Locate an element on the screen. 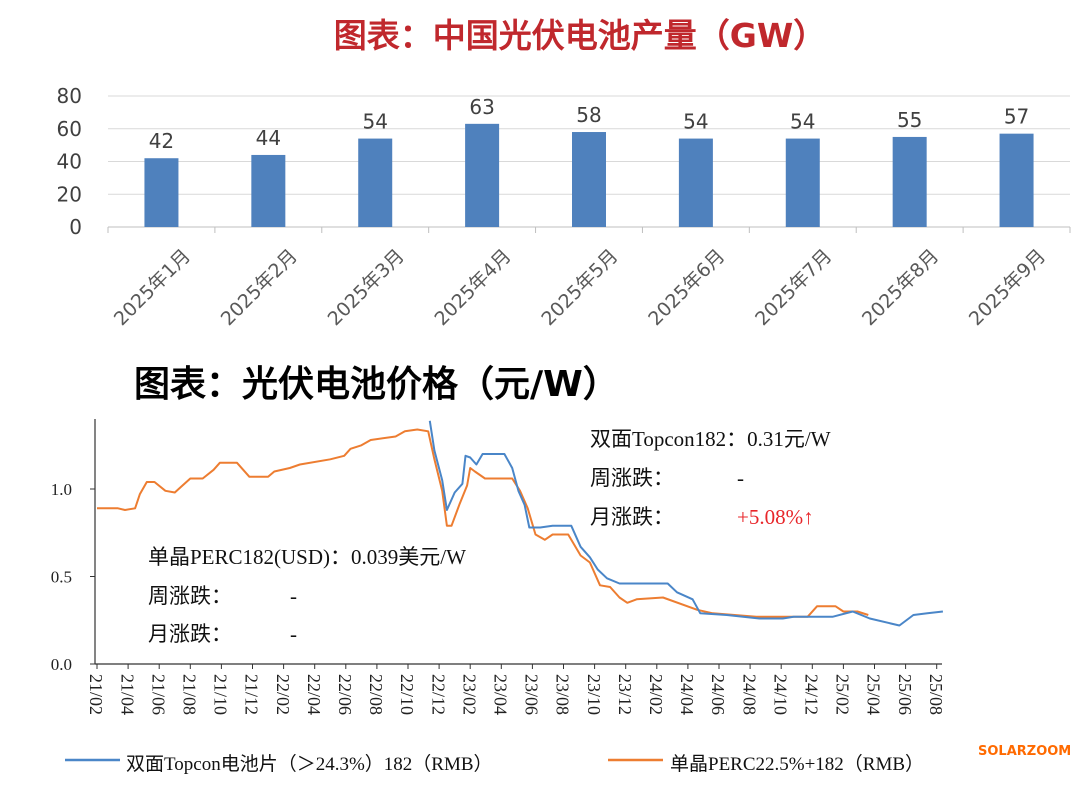 This screenshot has width=1080, height=786. x-tick-label: 22/02 is located at coordinates (283, 694).